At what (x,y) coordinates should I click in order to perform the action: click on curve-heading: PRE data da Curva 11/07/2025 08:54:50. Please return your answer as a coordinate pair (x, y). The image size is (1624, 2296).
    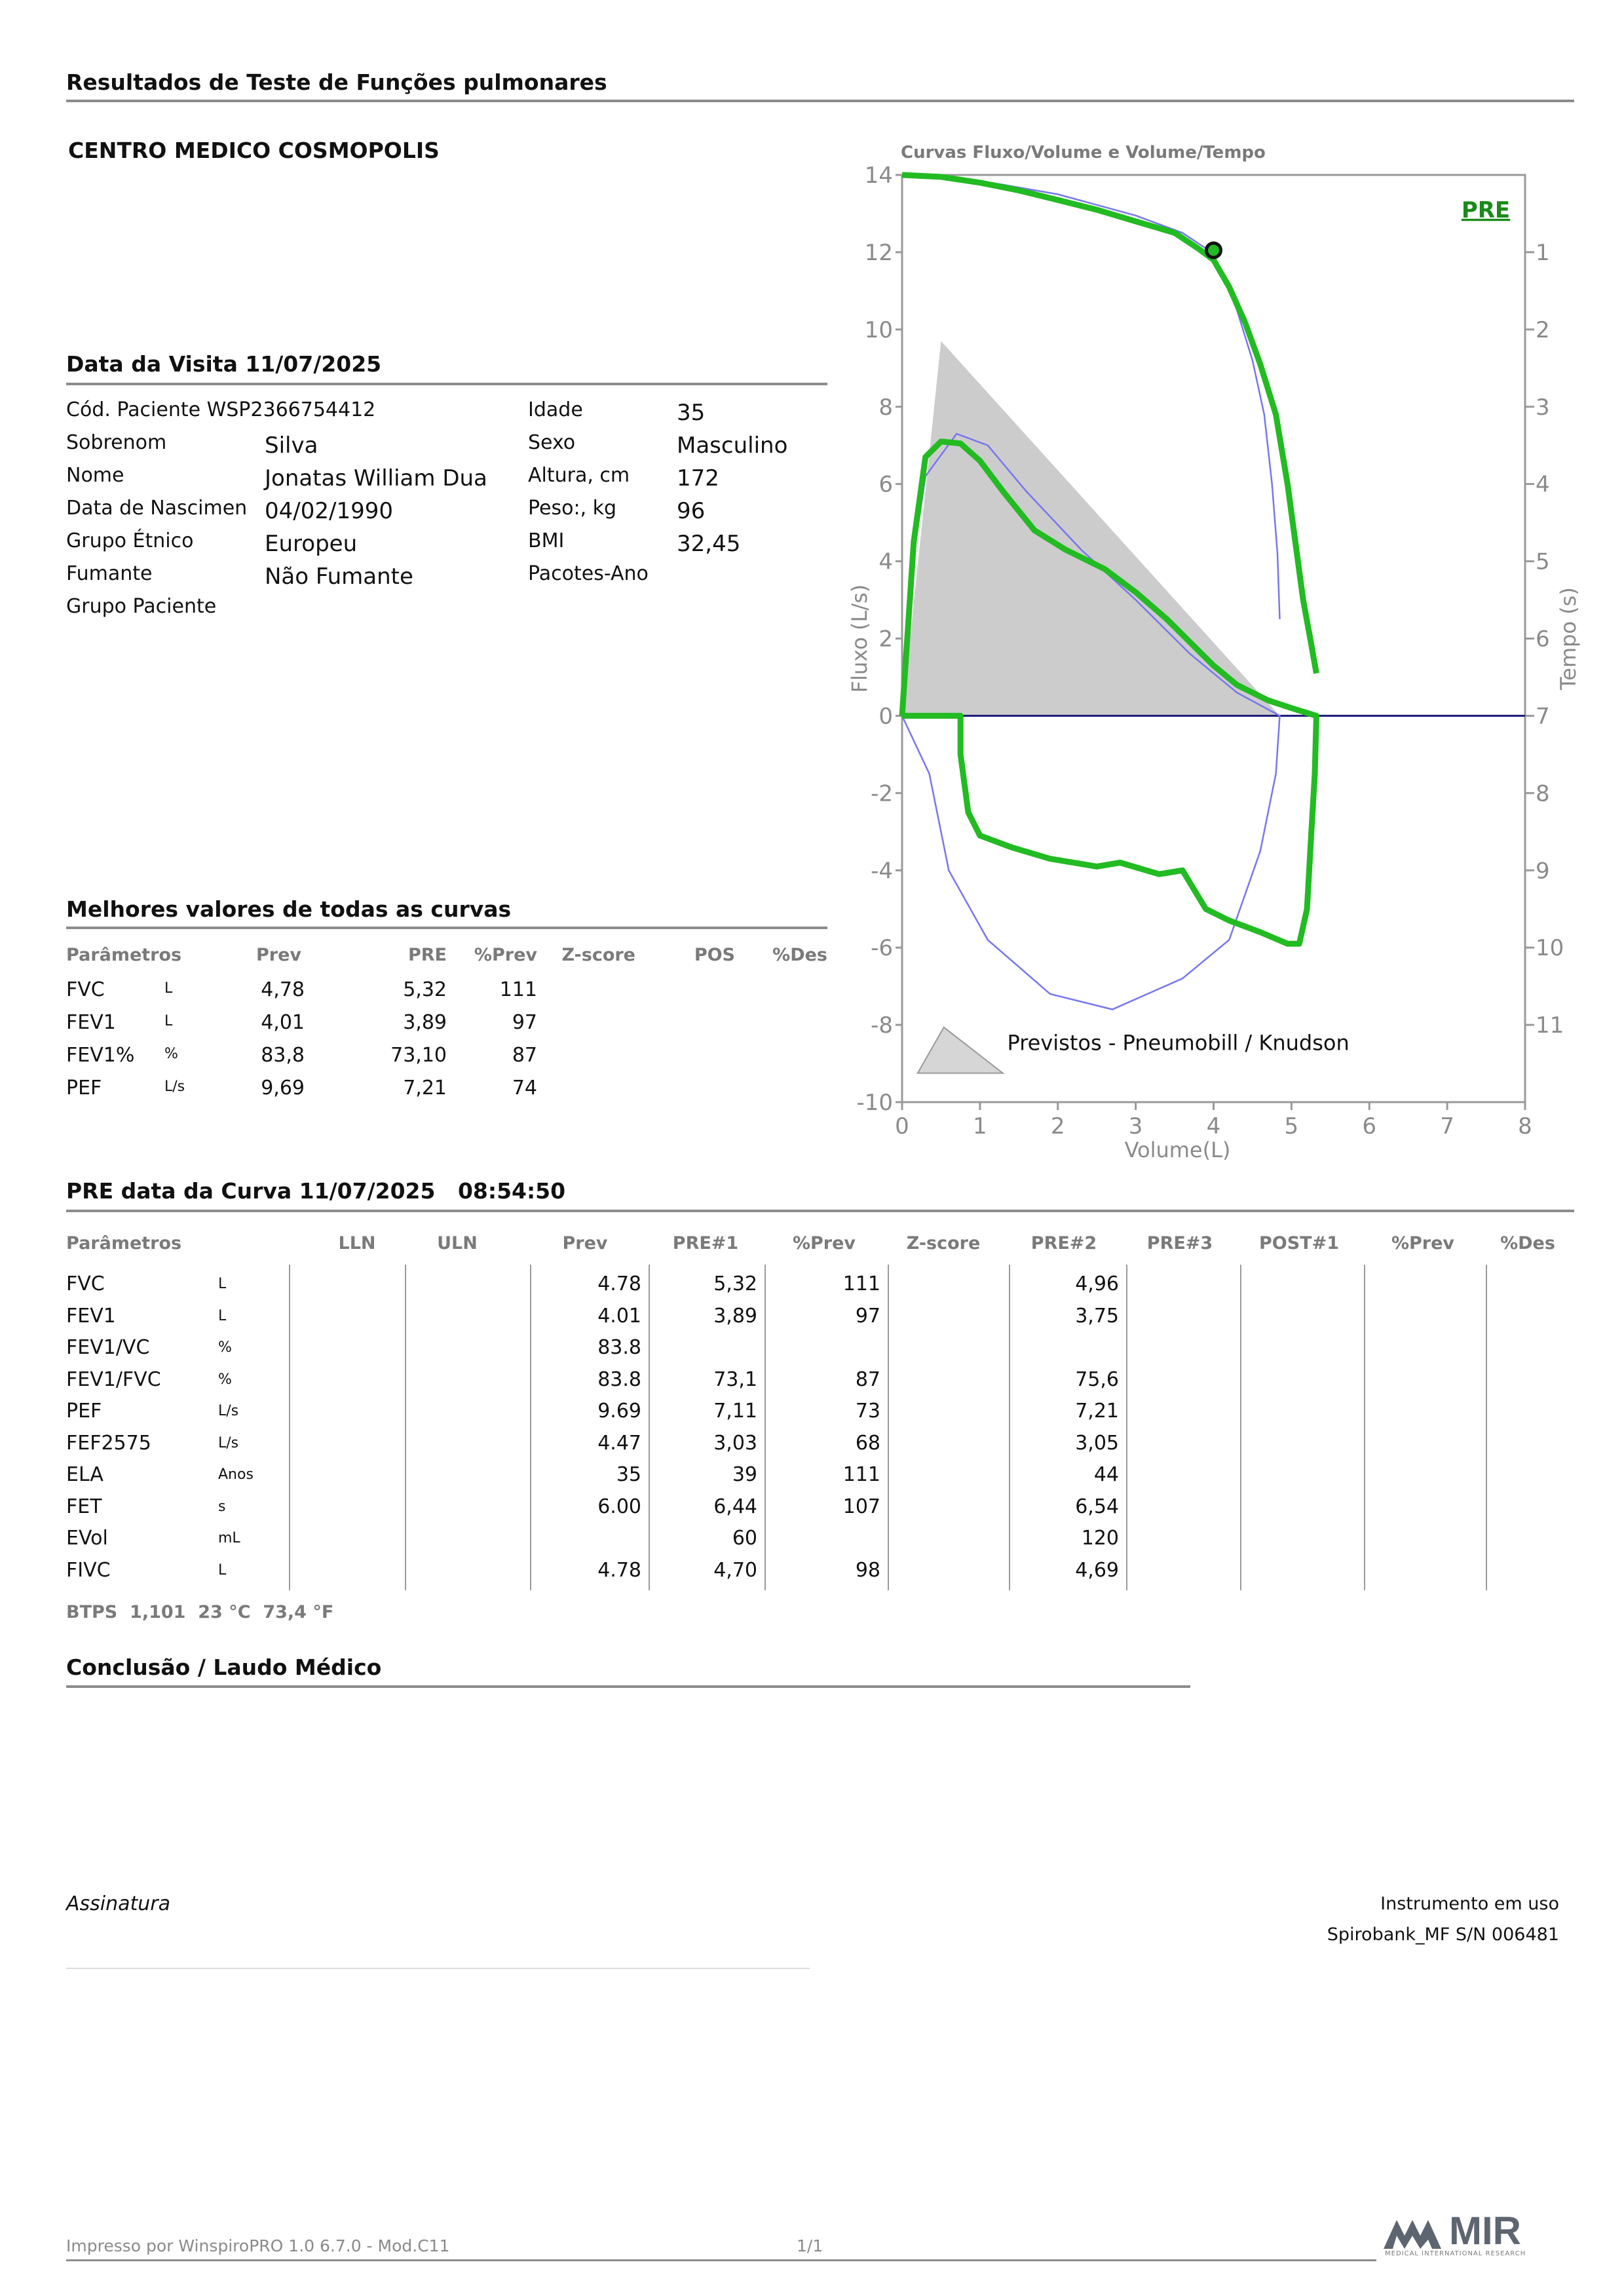
    Looking at the image, I should click on (316, 1191).